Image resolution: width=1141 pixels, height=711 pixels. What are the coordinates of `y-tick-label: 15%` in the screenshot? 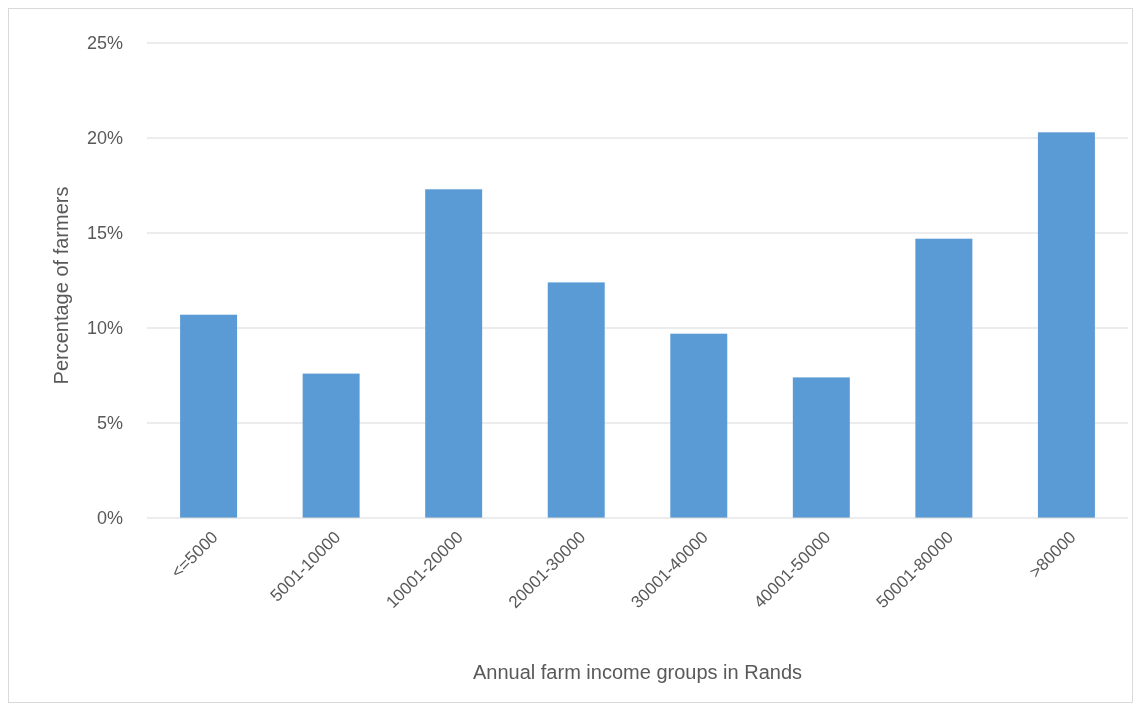 It's located at (104, 233).